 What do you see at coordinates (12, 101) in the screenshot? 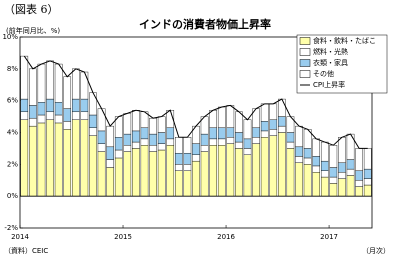
I see `y-tick-label: 6%` at bounding box center [12, 101].